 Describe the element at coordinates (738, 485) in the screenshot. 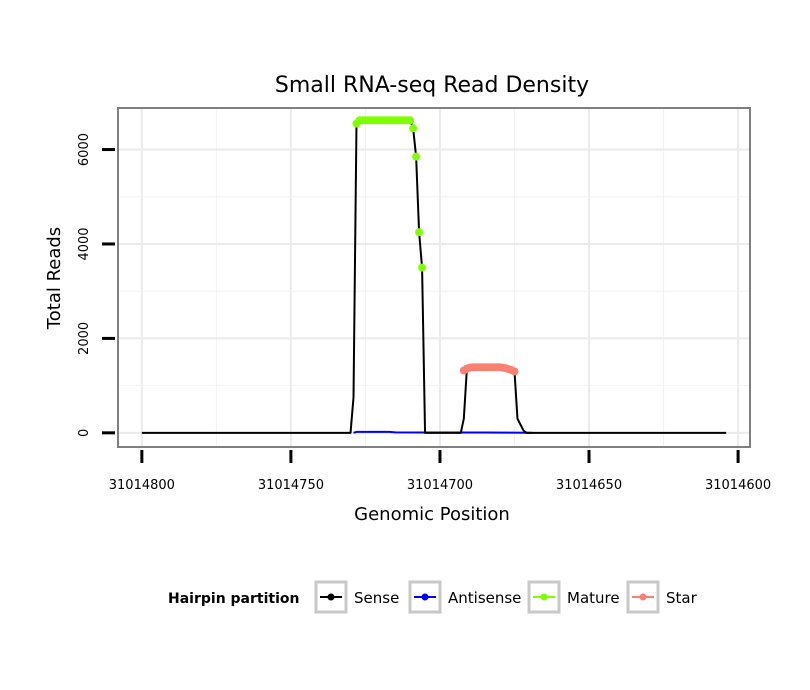

I see `x-tick-label-4: 31014600` at that location.